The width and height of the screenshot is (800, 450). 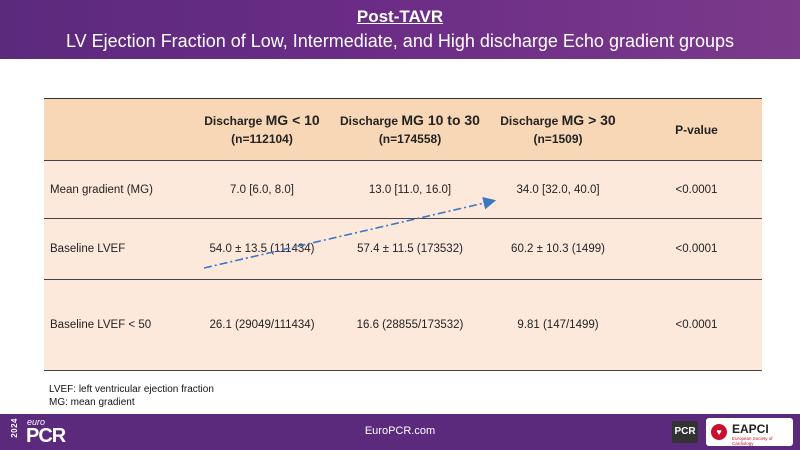 What do you see at coordinates (88, 249) in the screenshot?
I see `row-label: Baseline LVEF` at bounding box center [88, 249].